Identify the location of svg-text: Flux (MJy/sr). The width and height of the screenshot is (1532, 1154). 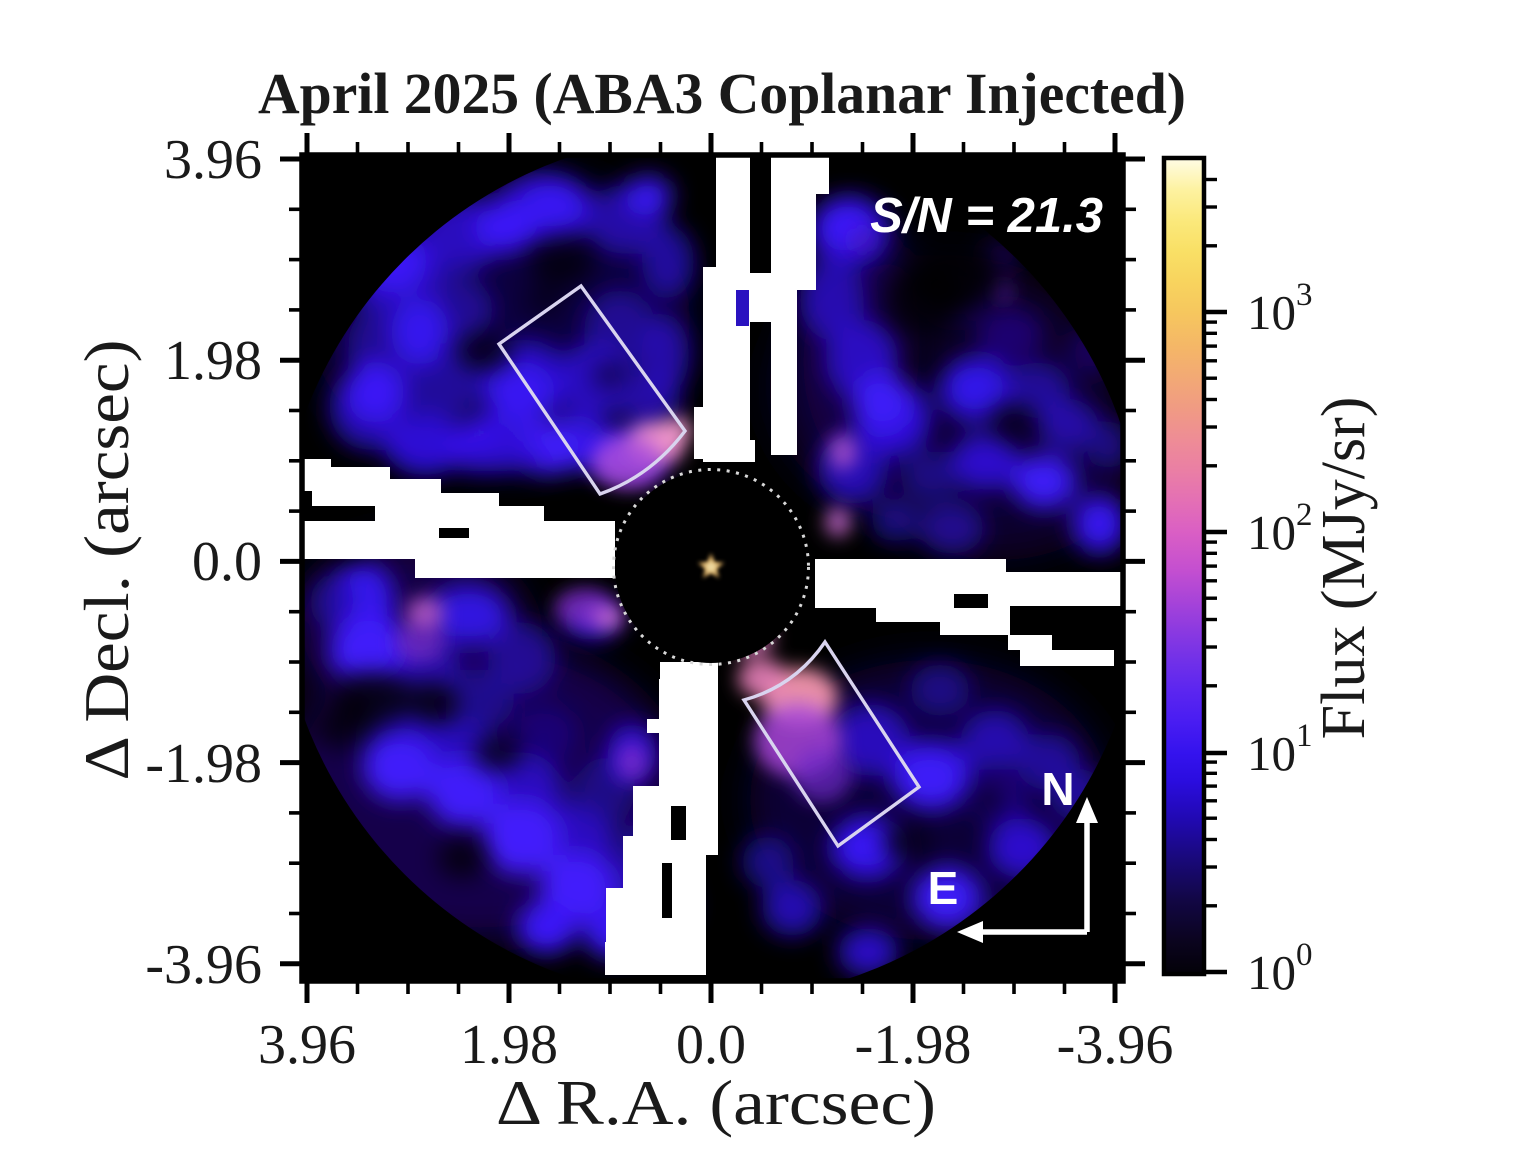
(1344, 568).